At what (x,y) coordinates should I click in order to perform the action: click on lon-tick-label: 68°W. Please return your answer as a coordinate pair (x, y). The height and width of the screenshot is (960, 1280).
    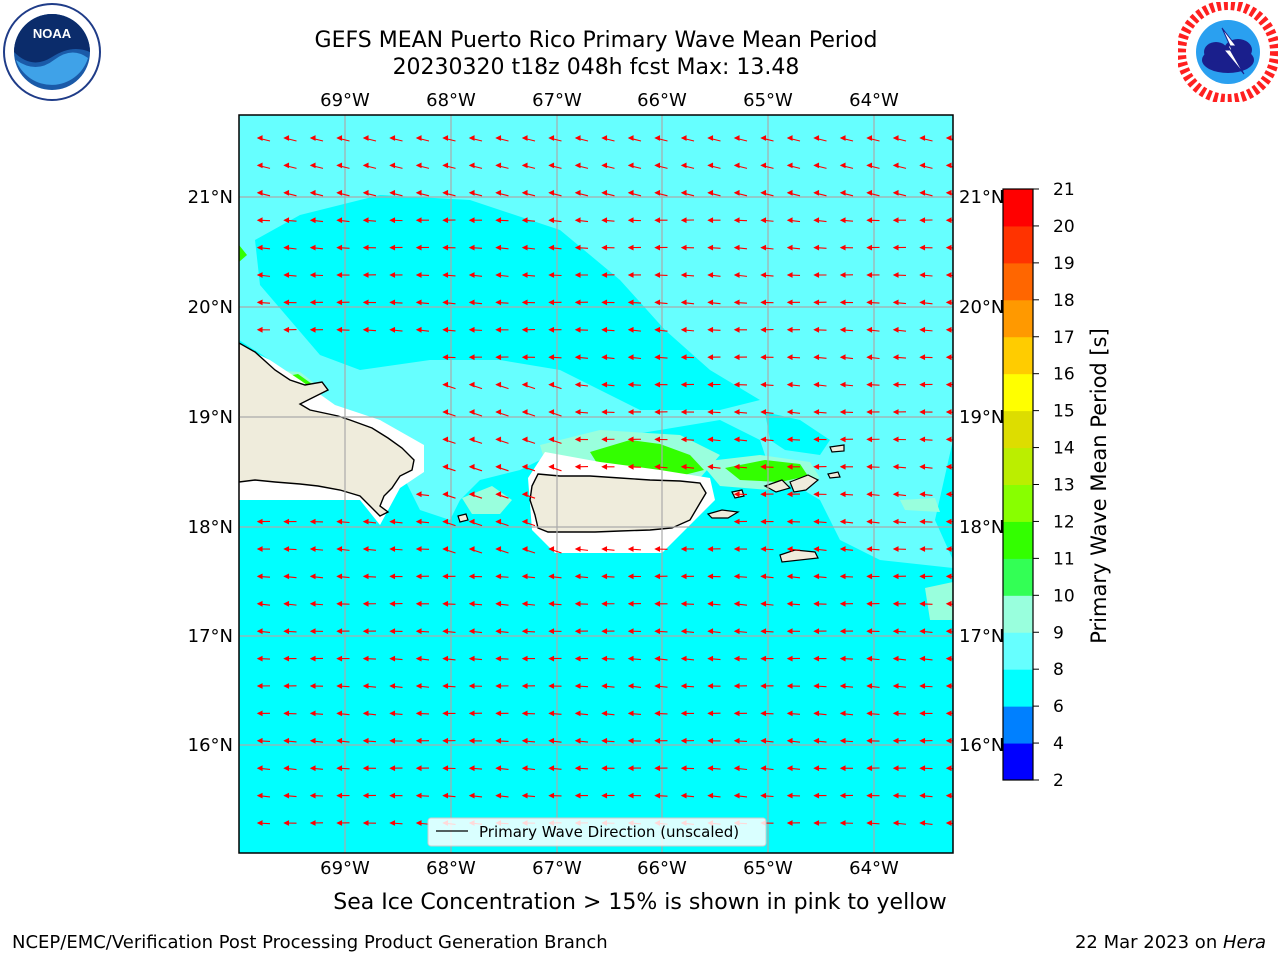
    Looking at the image, I should click on (451, 100).